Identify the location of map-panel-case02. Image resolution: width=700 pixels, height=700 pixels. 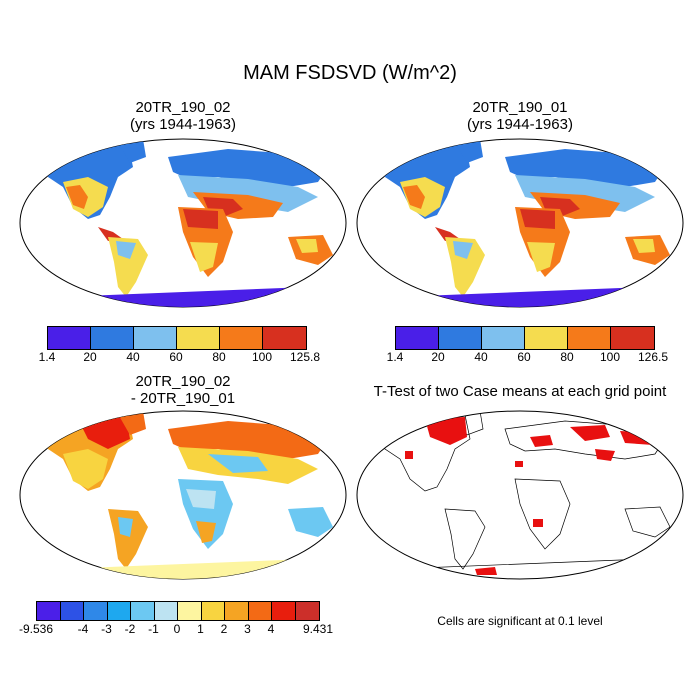
(183, 223).